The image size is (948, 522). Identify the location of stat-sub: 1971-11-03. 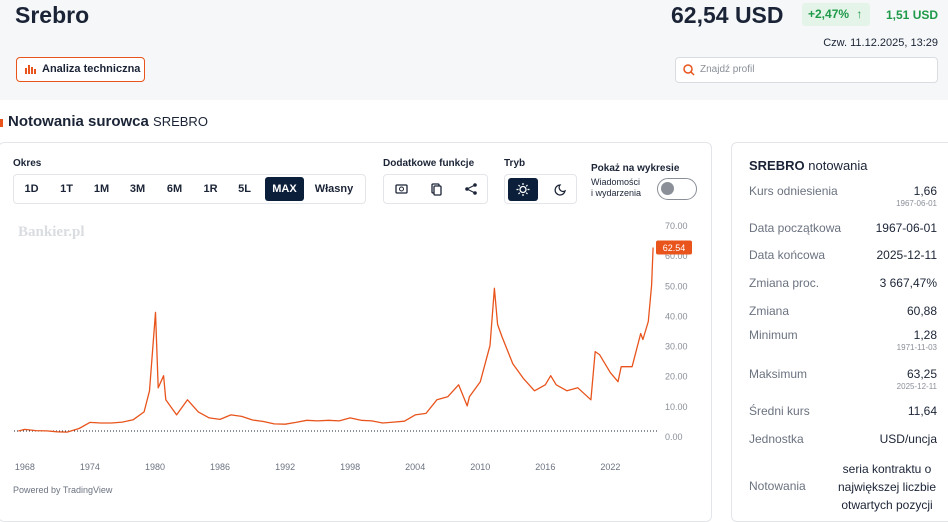
(916, 347).